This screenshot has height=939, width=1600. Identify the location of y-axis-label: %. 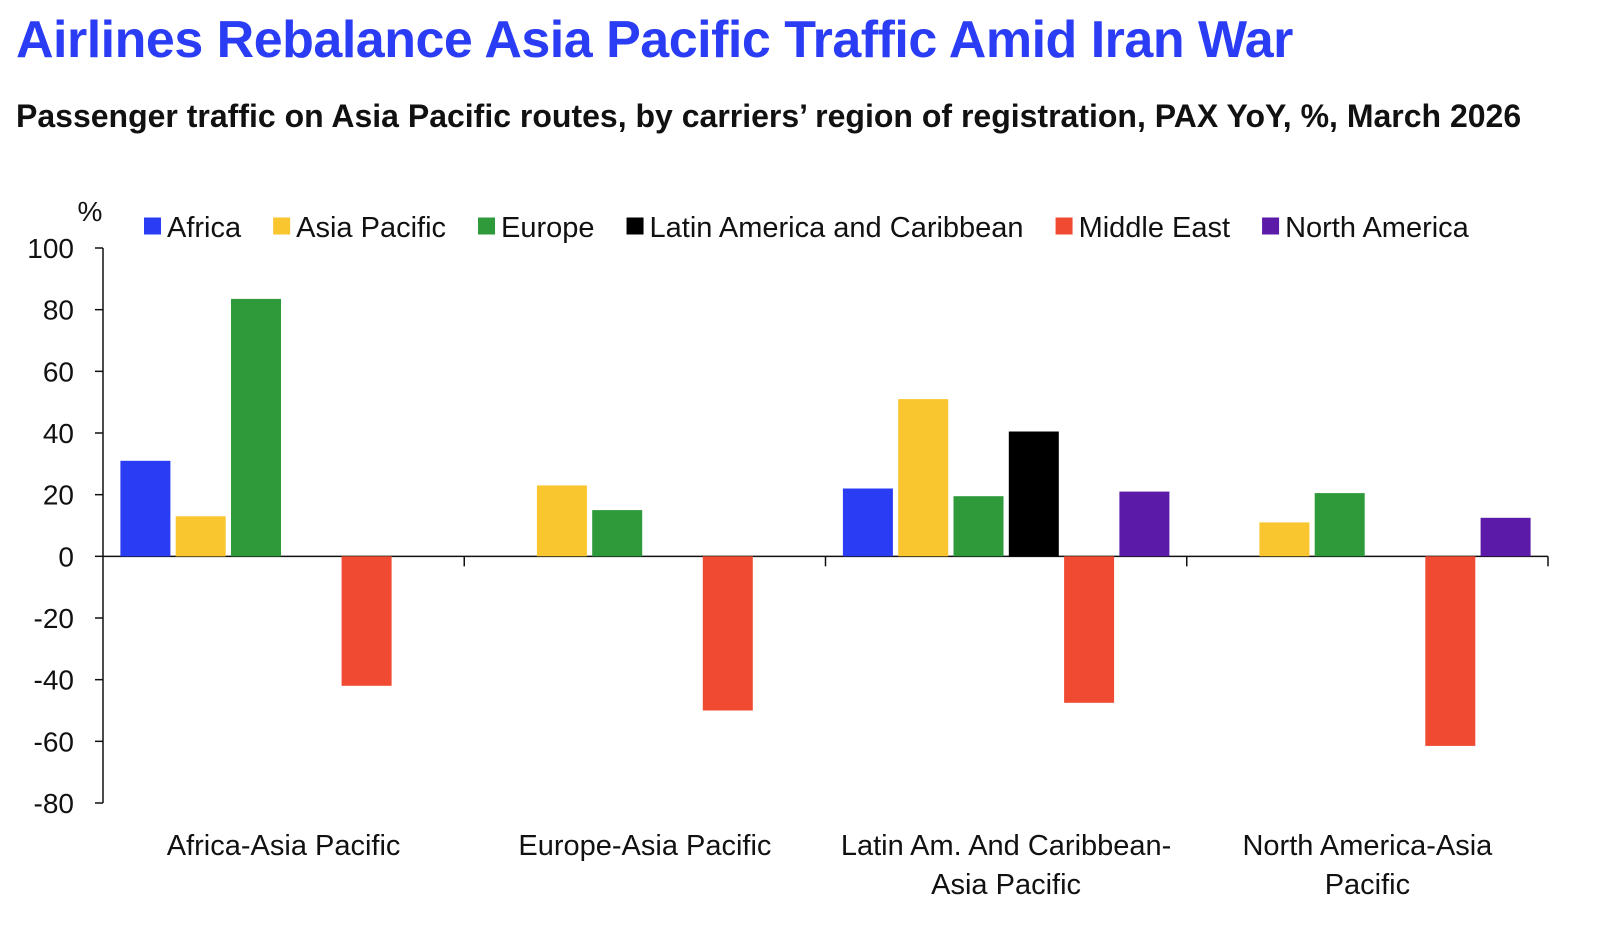
(90, 211).